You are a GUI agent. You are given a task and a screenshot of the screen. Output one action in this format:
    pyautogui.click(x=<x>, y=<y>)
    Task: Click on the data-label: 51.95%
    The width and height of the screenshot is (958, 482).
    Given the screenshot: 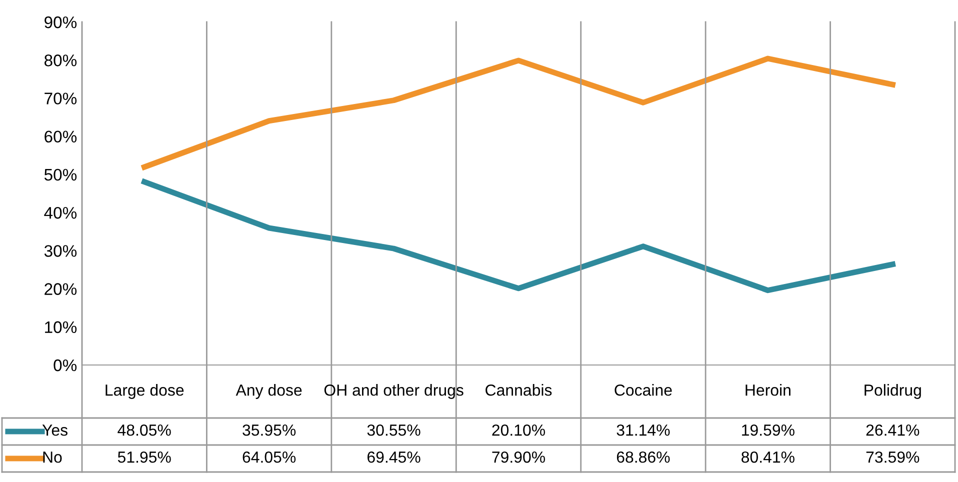 What is the action you would take?
    pyautogui.click(x=144, y=457)
    